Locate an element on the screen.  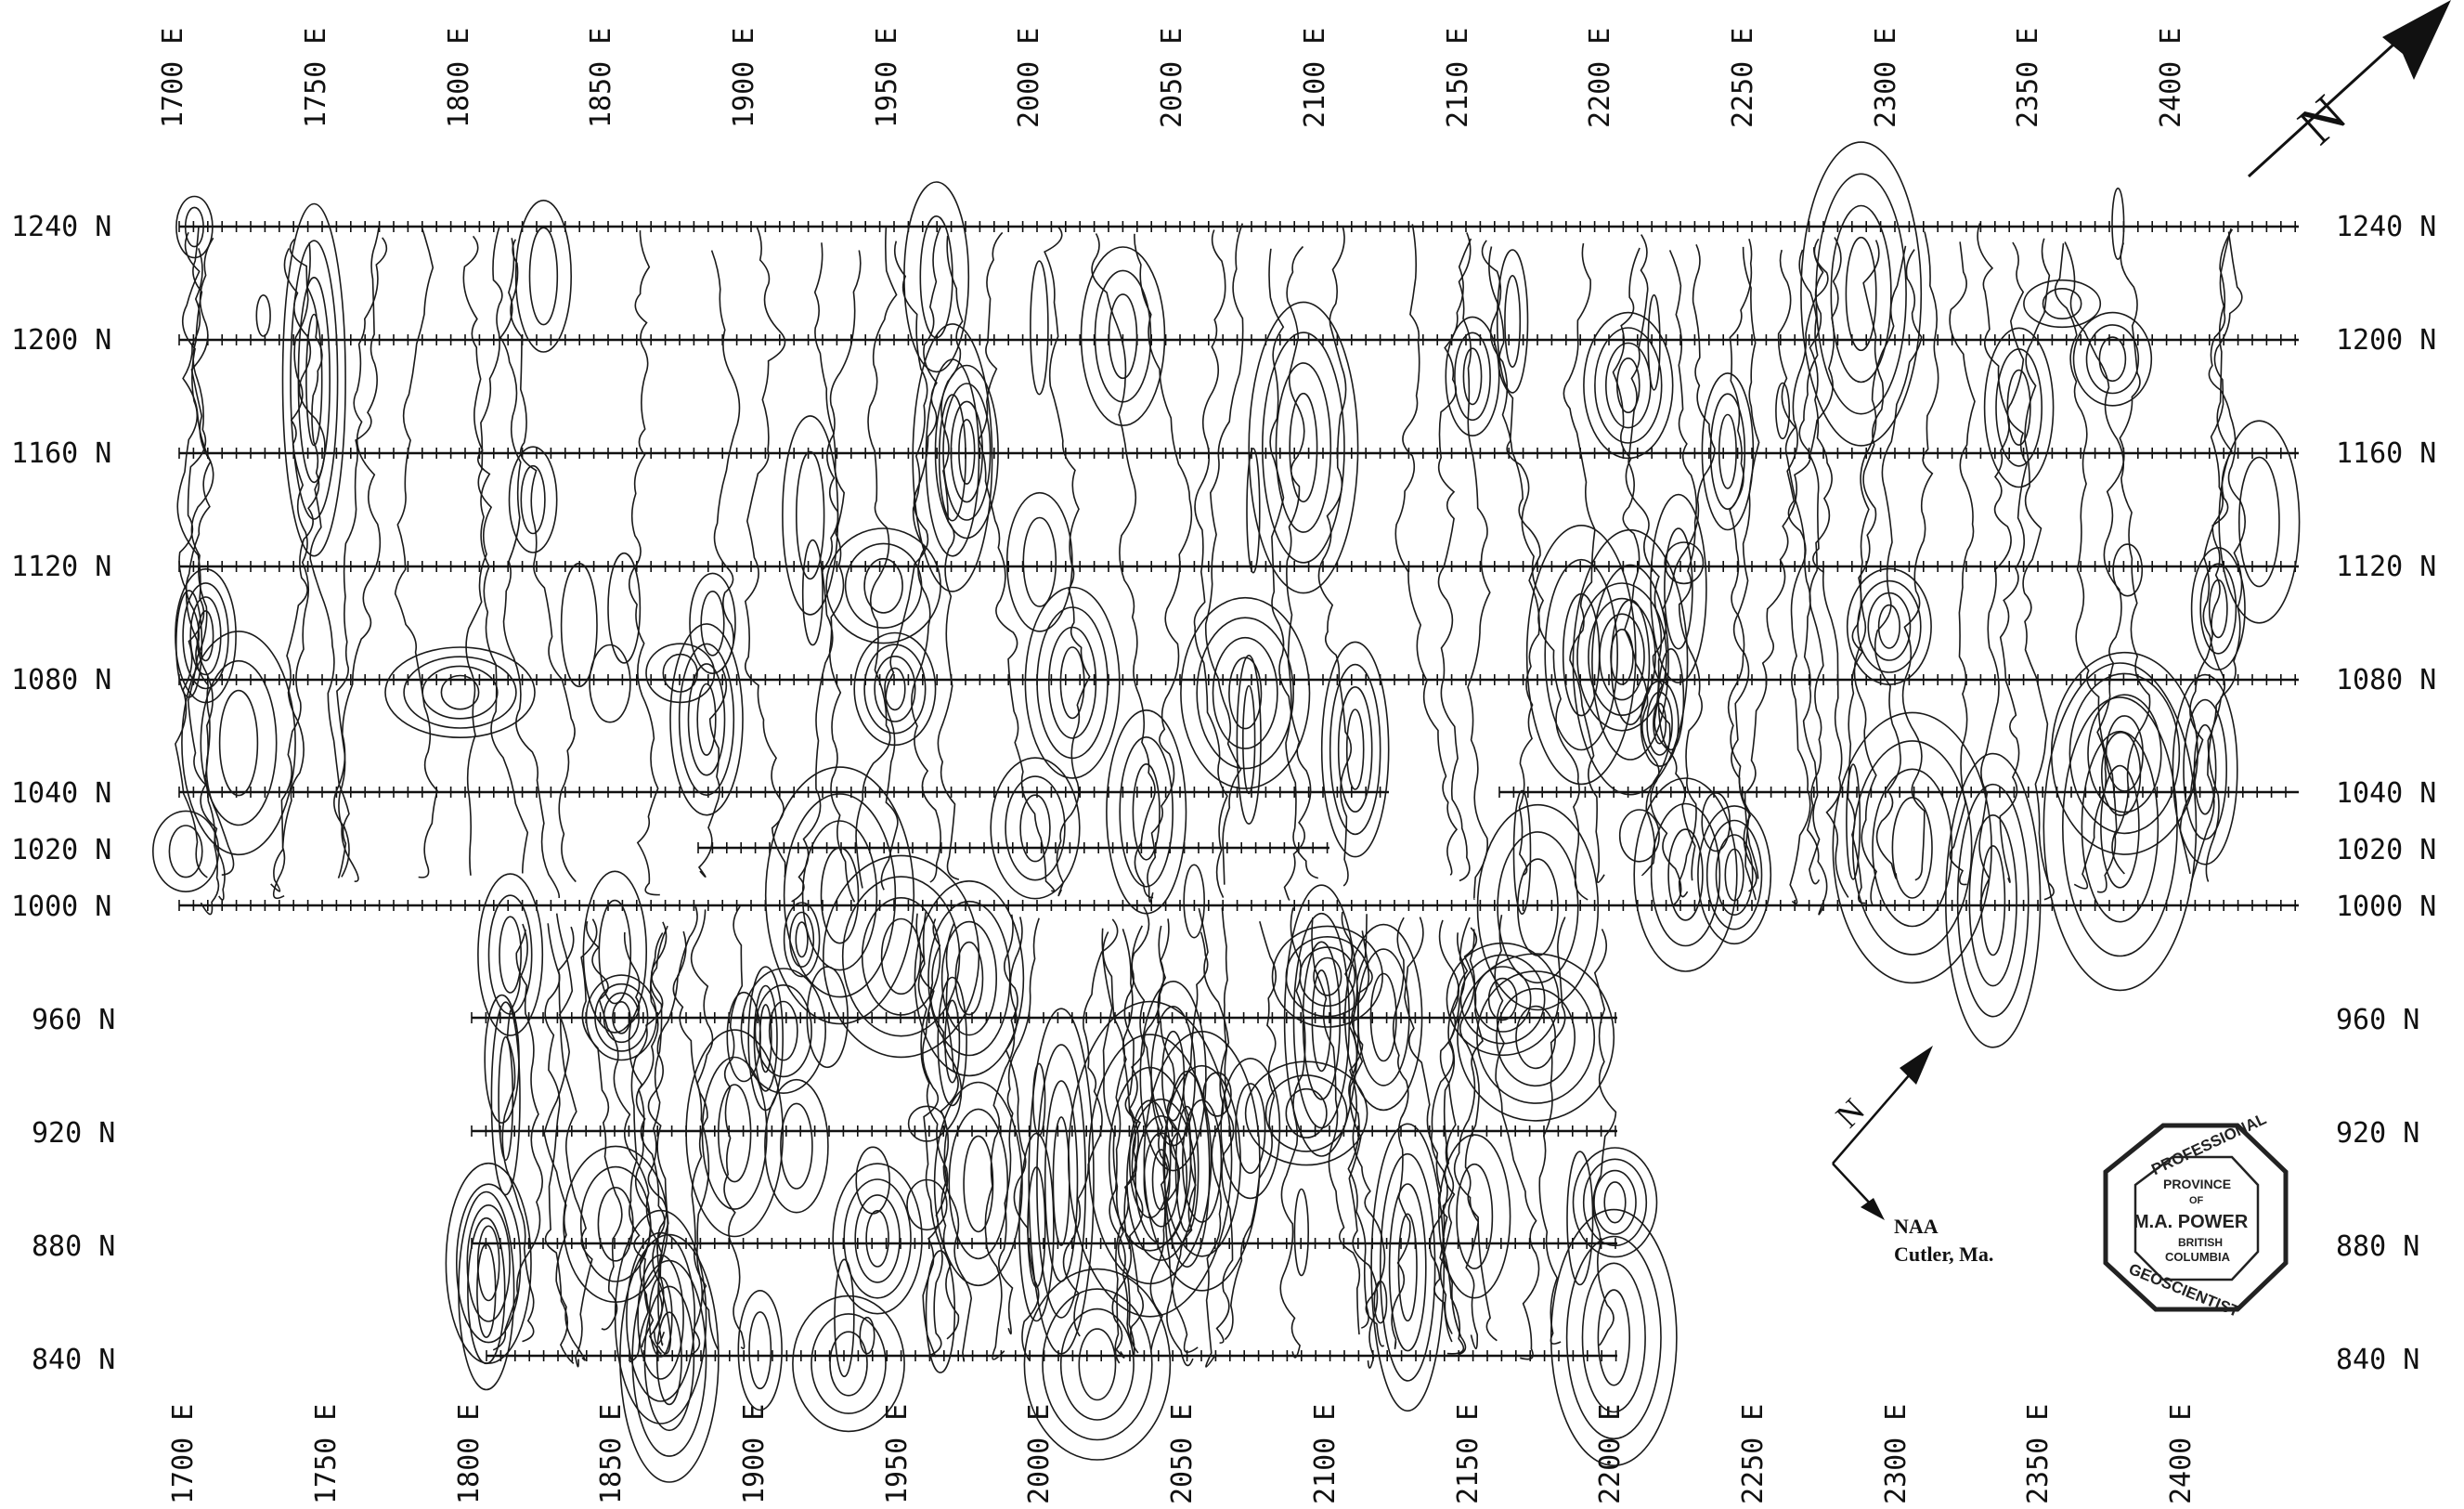
seal-text-professional: PROFESSIONAL is located at coordinates (2208, 1144).